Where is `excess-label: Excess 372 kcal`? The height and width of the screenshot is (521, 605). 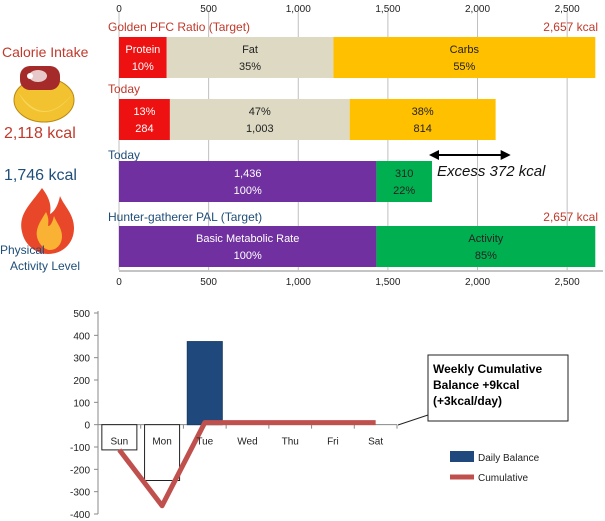
excess-label: Excess 372 kcal is located at coordinates (491, 171).